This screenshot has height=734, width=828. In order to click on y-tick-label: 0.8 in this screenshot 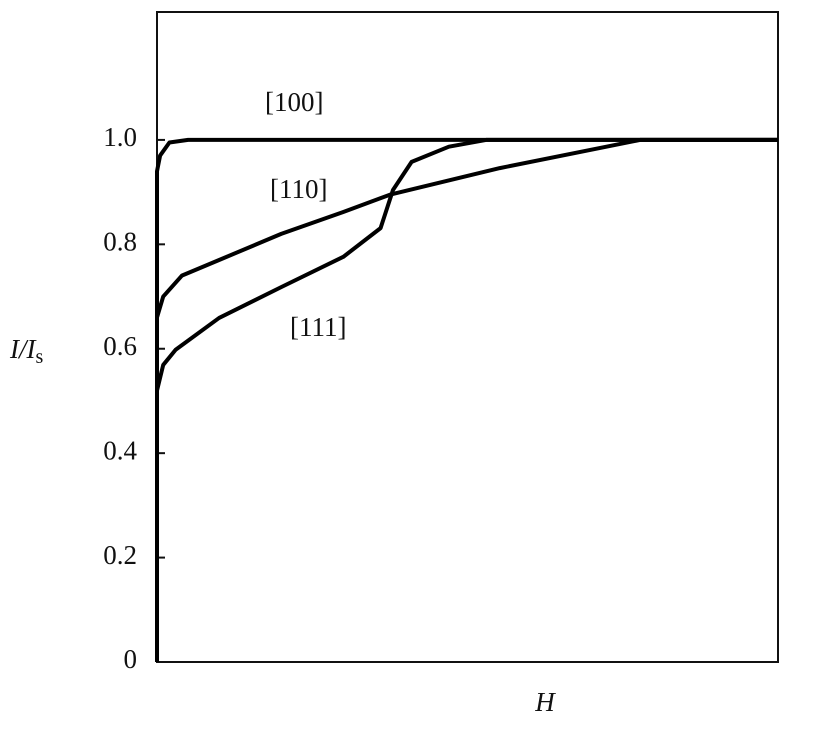, I will do `click(120, 242)`.